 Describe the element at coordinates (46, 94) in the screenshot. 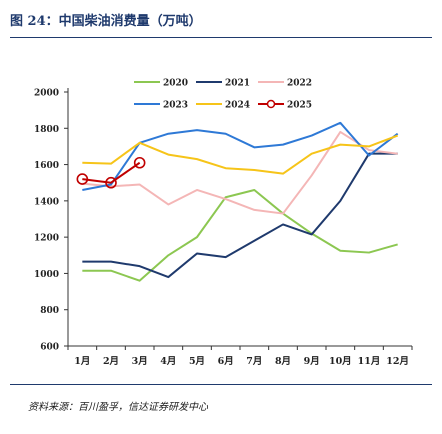

I see `y-tick-label: 2000` at that location.